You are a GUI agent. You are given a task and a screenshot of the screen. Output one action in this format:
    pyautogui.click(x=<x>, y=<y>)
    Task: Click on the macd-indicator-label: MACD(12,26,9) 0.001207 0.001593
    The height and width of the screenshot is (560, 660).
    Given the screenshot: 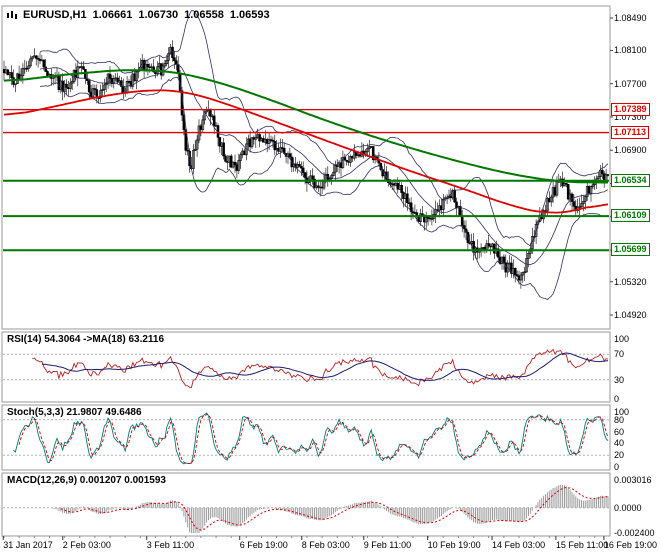 What is the action you would take?
    pyautogui.click(x=86, y=480)
    